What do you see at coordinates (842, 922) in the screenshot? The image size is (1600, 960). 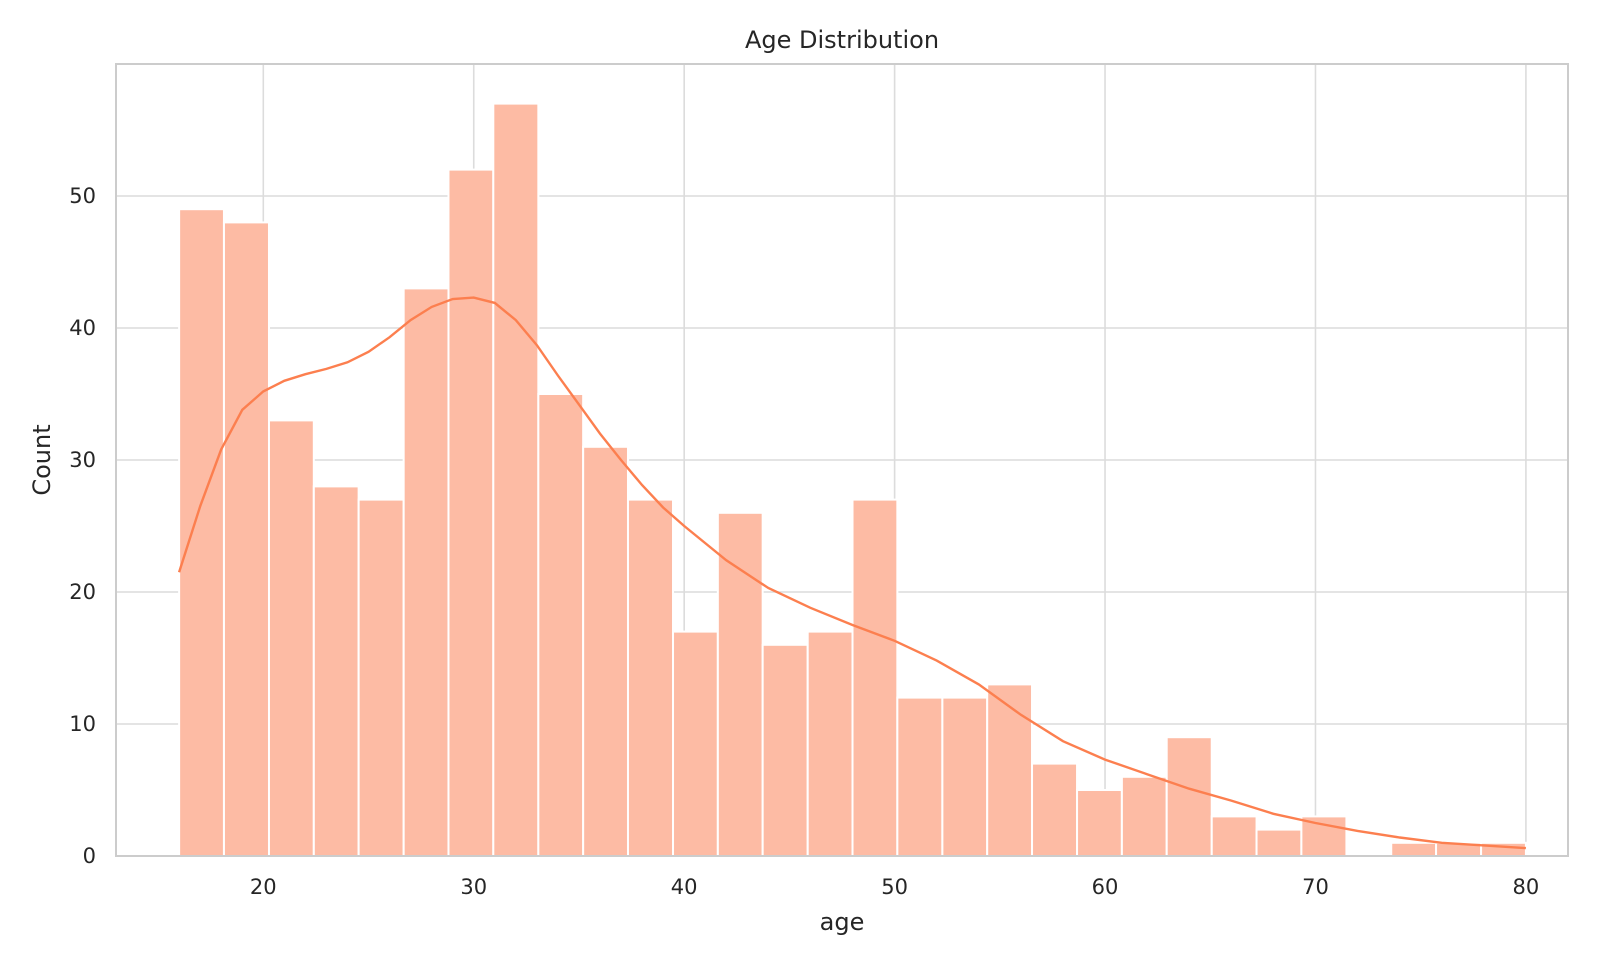 I see `x-axis-label: age` at bounding box center [842, 922].